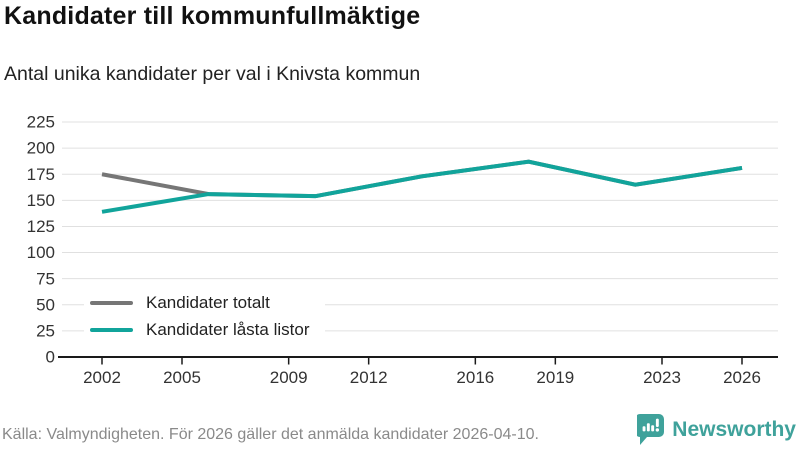  I want to click on x-tick-label-2016: 2016, so click(475, 377).